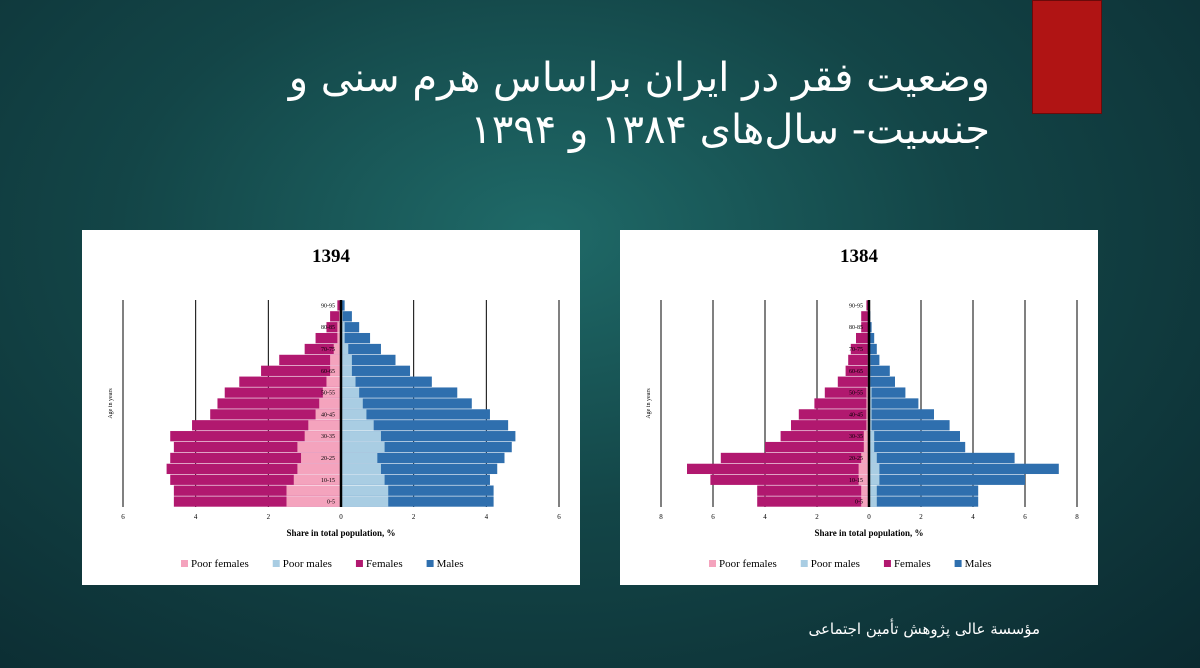  Describe the element at coordinates (748, 564) in the screenshot. I see `legend-label: Poor females` at that location.